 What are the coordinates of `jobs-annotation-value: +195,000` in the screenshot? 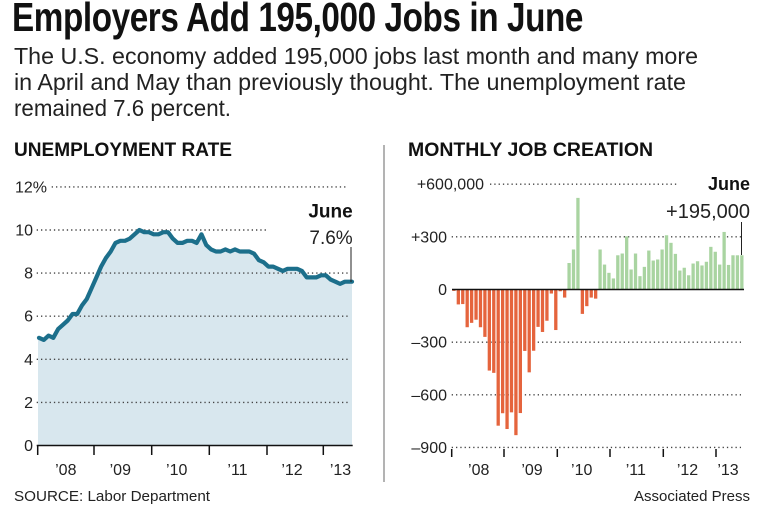 It's located at (708, 212).